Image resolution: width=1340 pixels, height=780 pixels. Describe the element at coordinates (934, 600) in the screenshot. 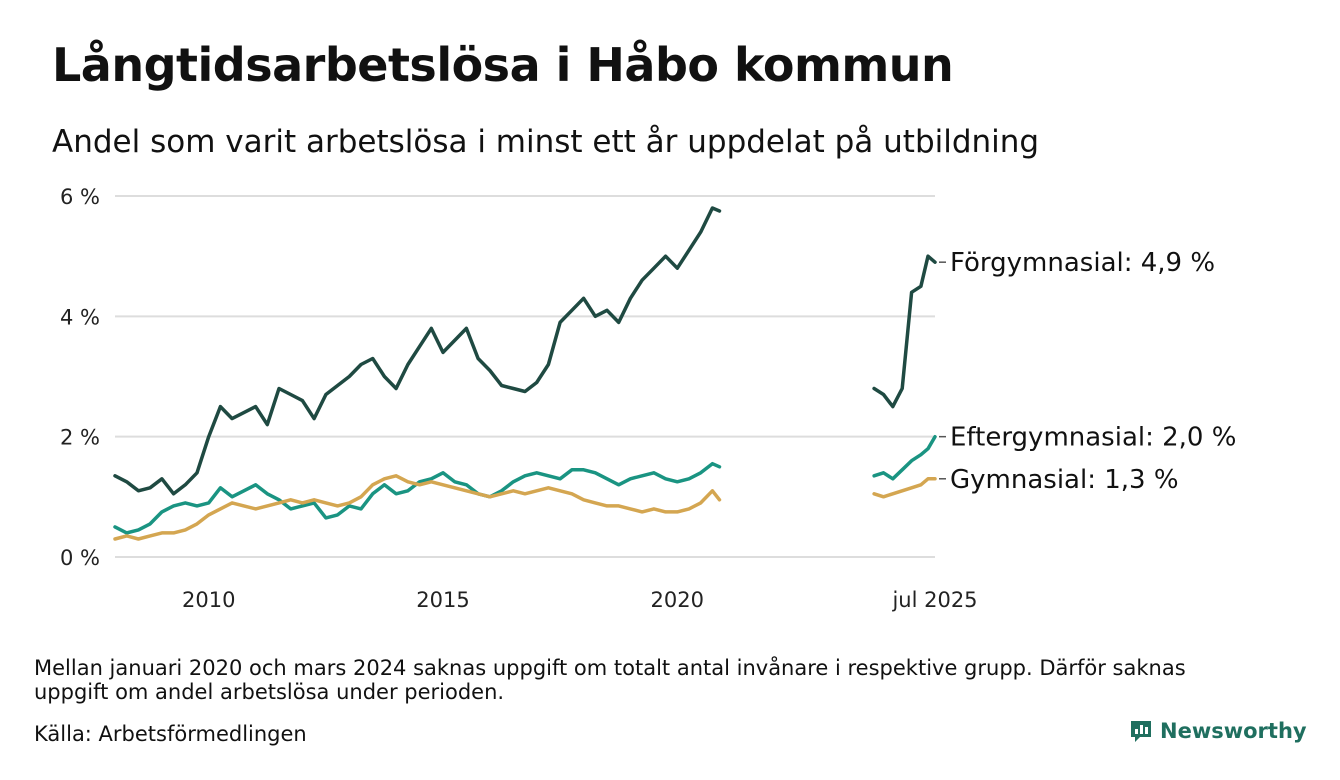

I see `x-tick-label: jul 2025` at that location.